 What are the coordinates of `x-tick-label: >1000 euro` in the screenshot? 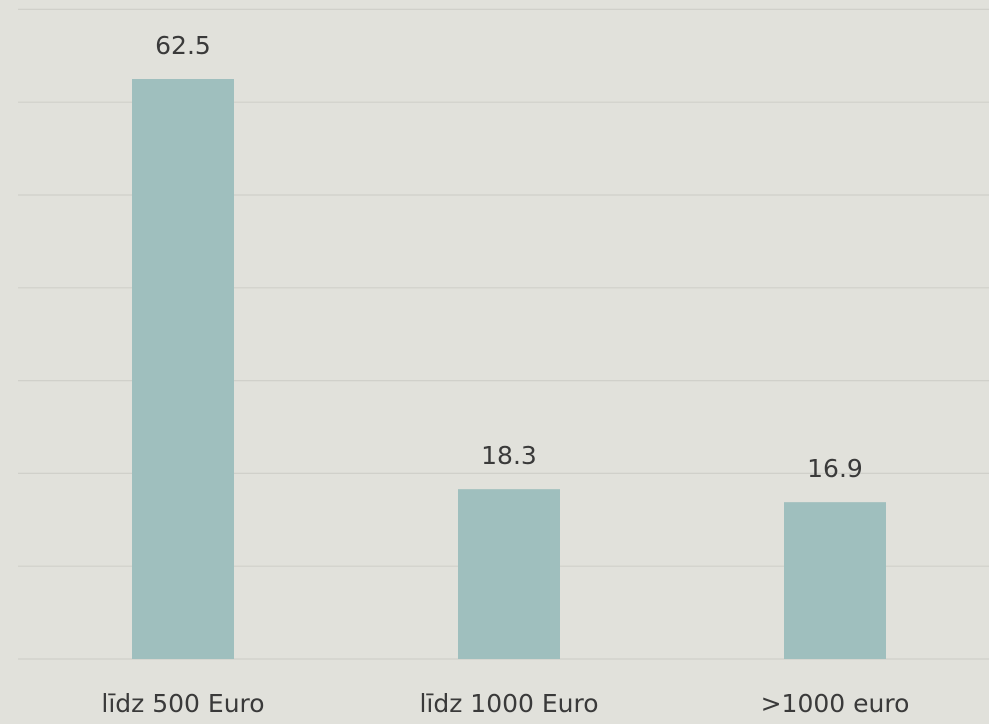 It's located at (835, 703).